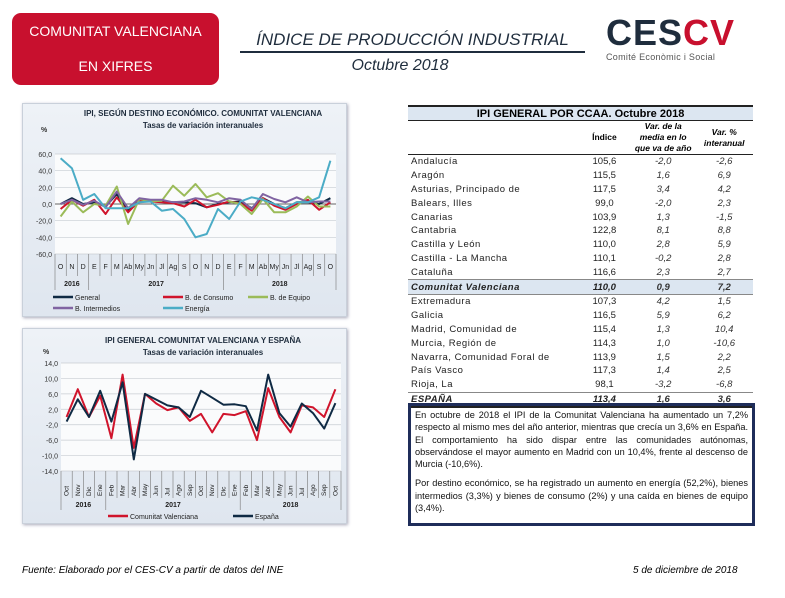 The image size is (785, 598). Describe the element at coordinates (663, 302) in the screenshot. I see `cell-var-media: 4,2` at that location.